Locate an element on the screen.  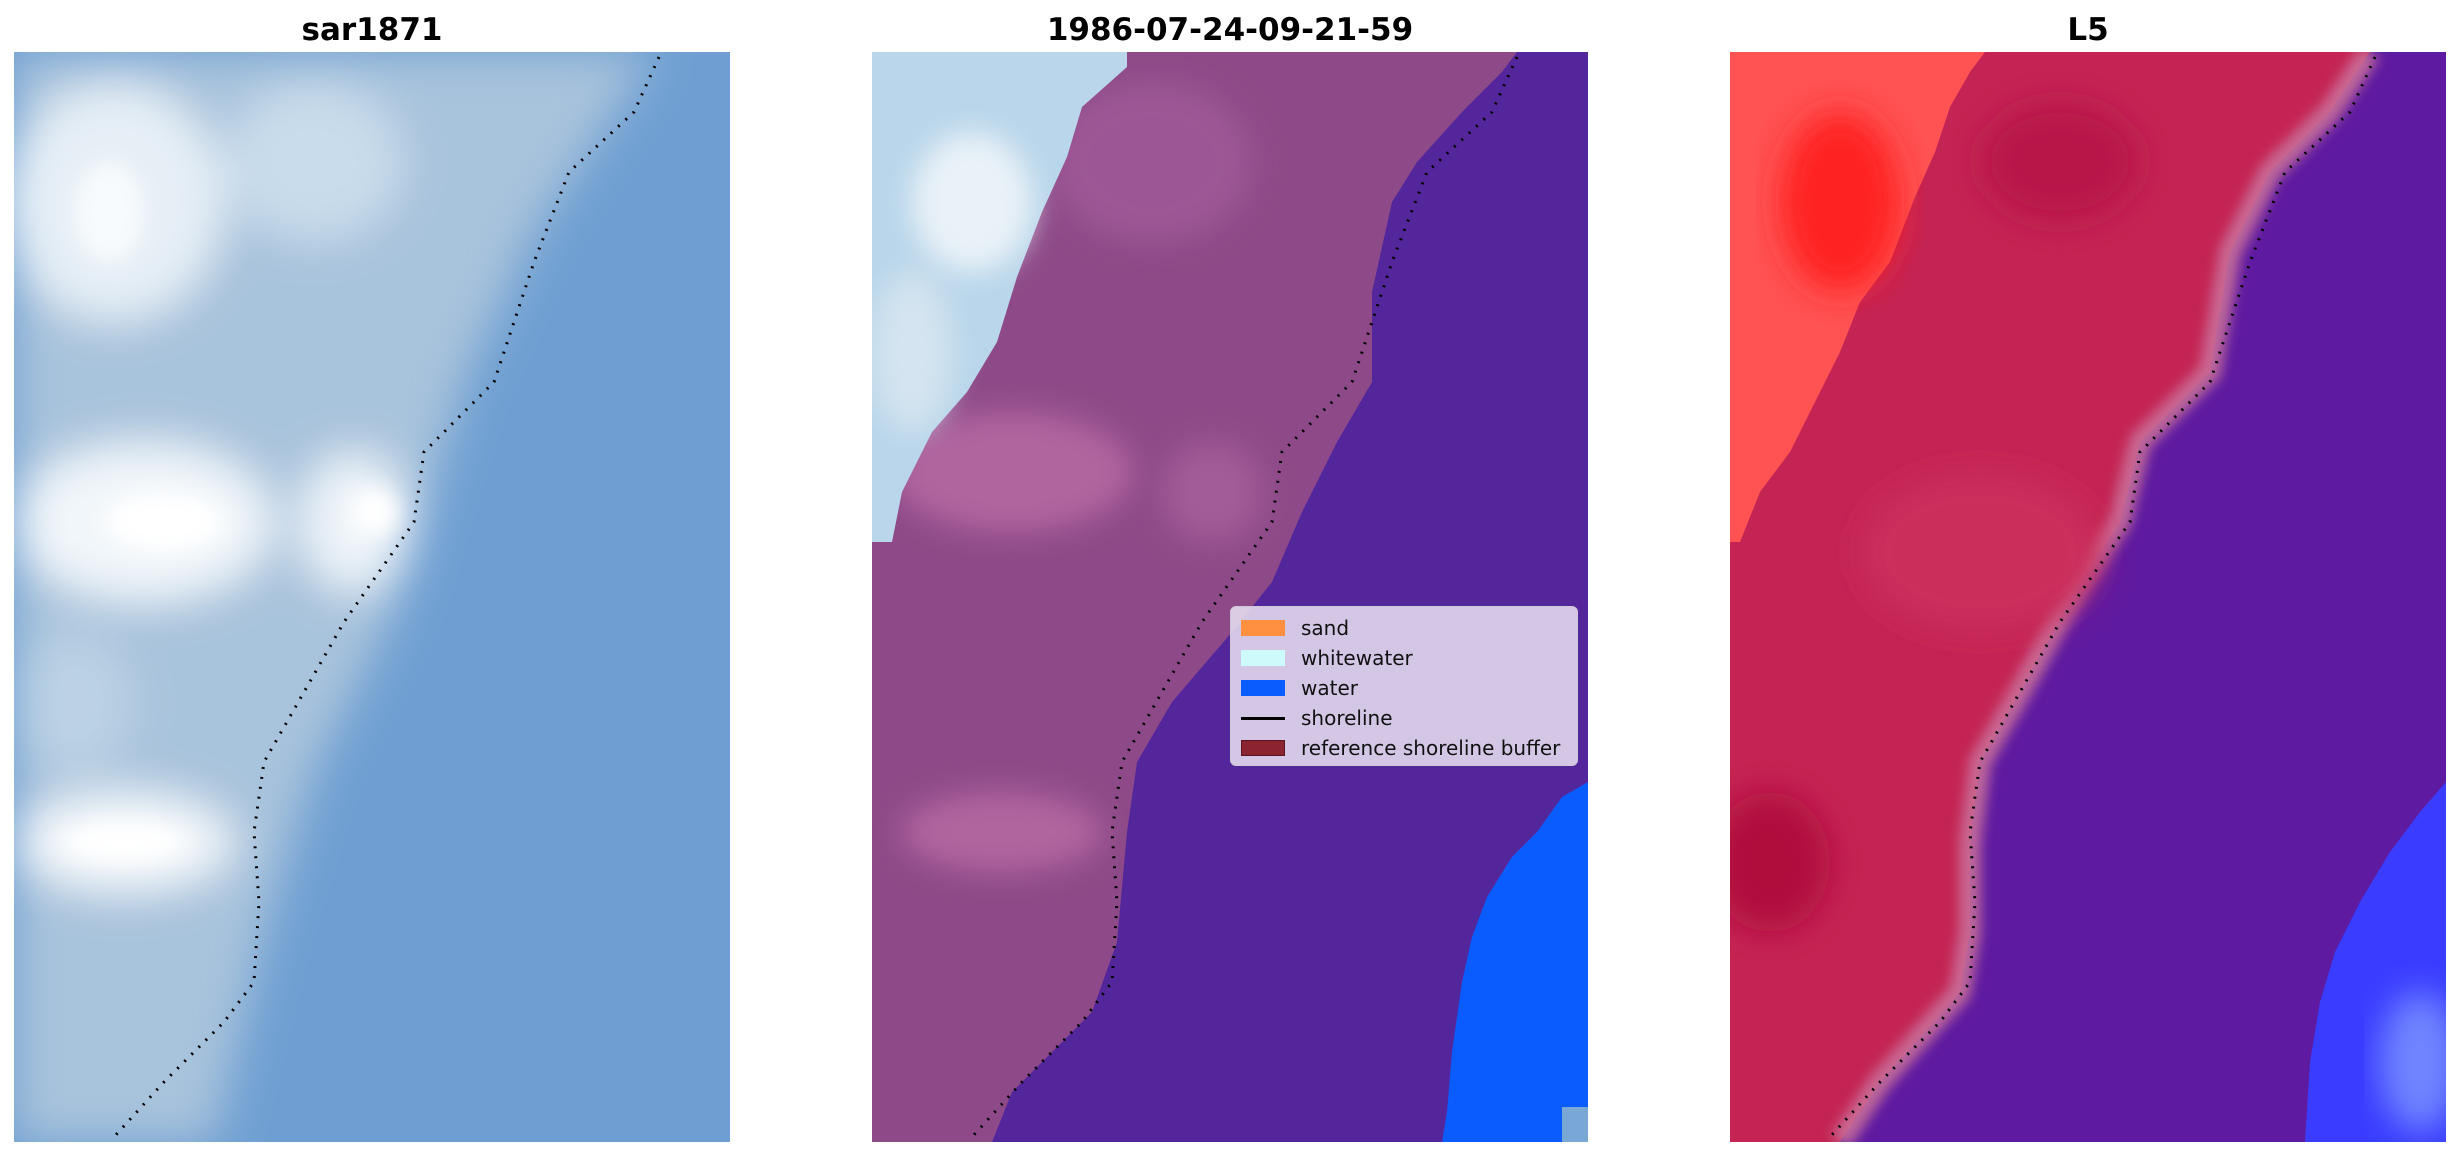
legend-label: whitewater is located at coordinates (1357, 658).